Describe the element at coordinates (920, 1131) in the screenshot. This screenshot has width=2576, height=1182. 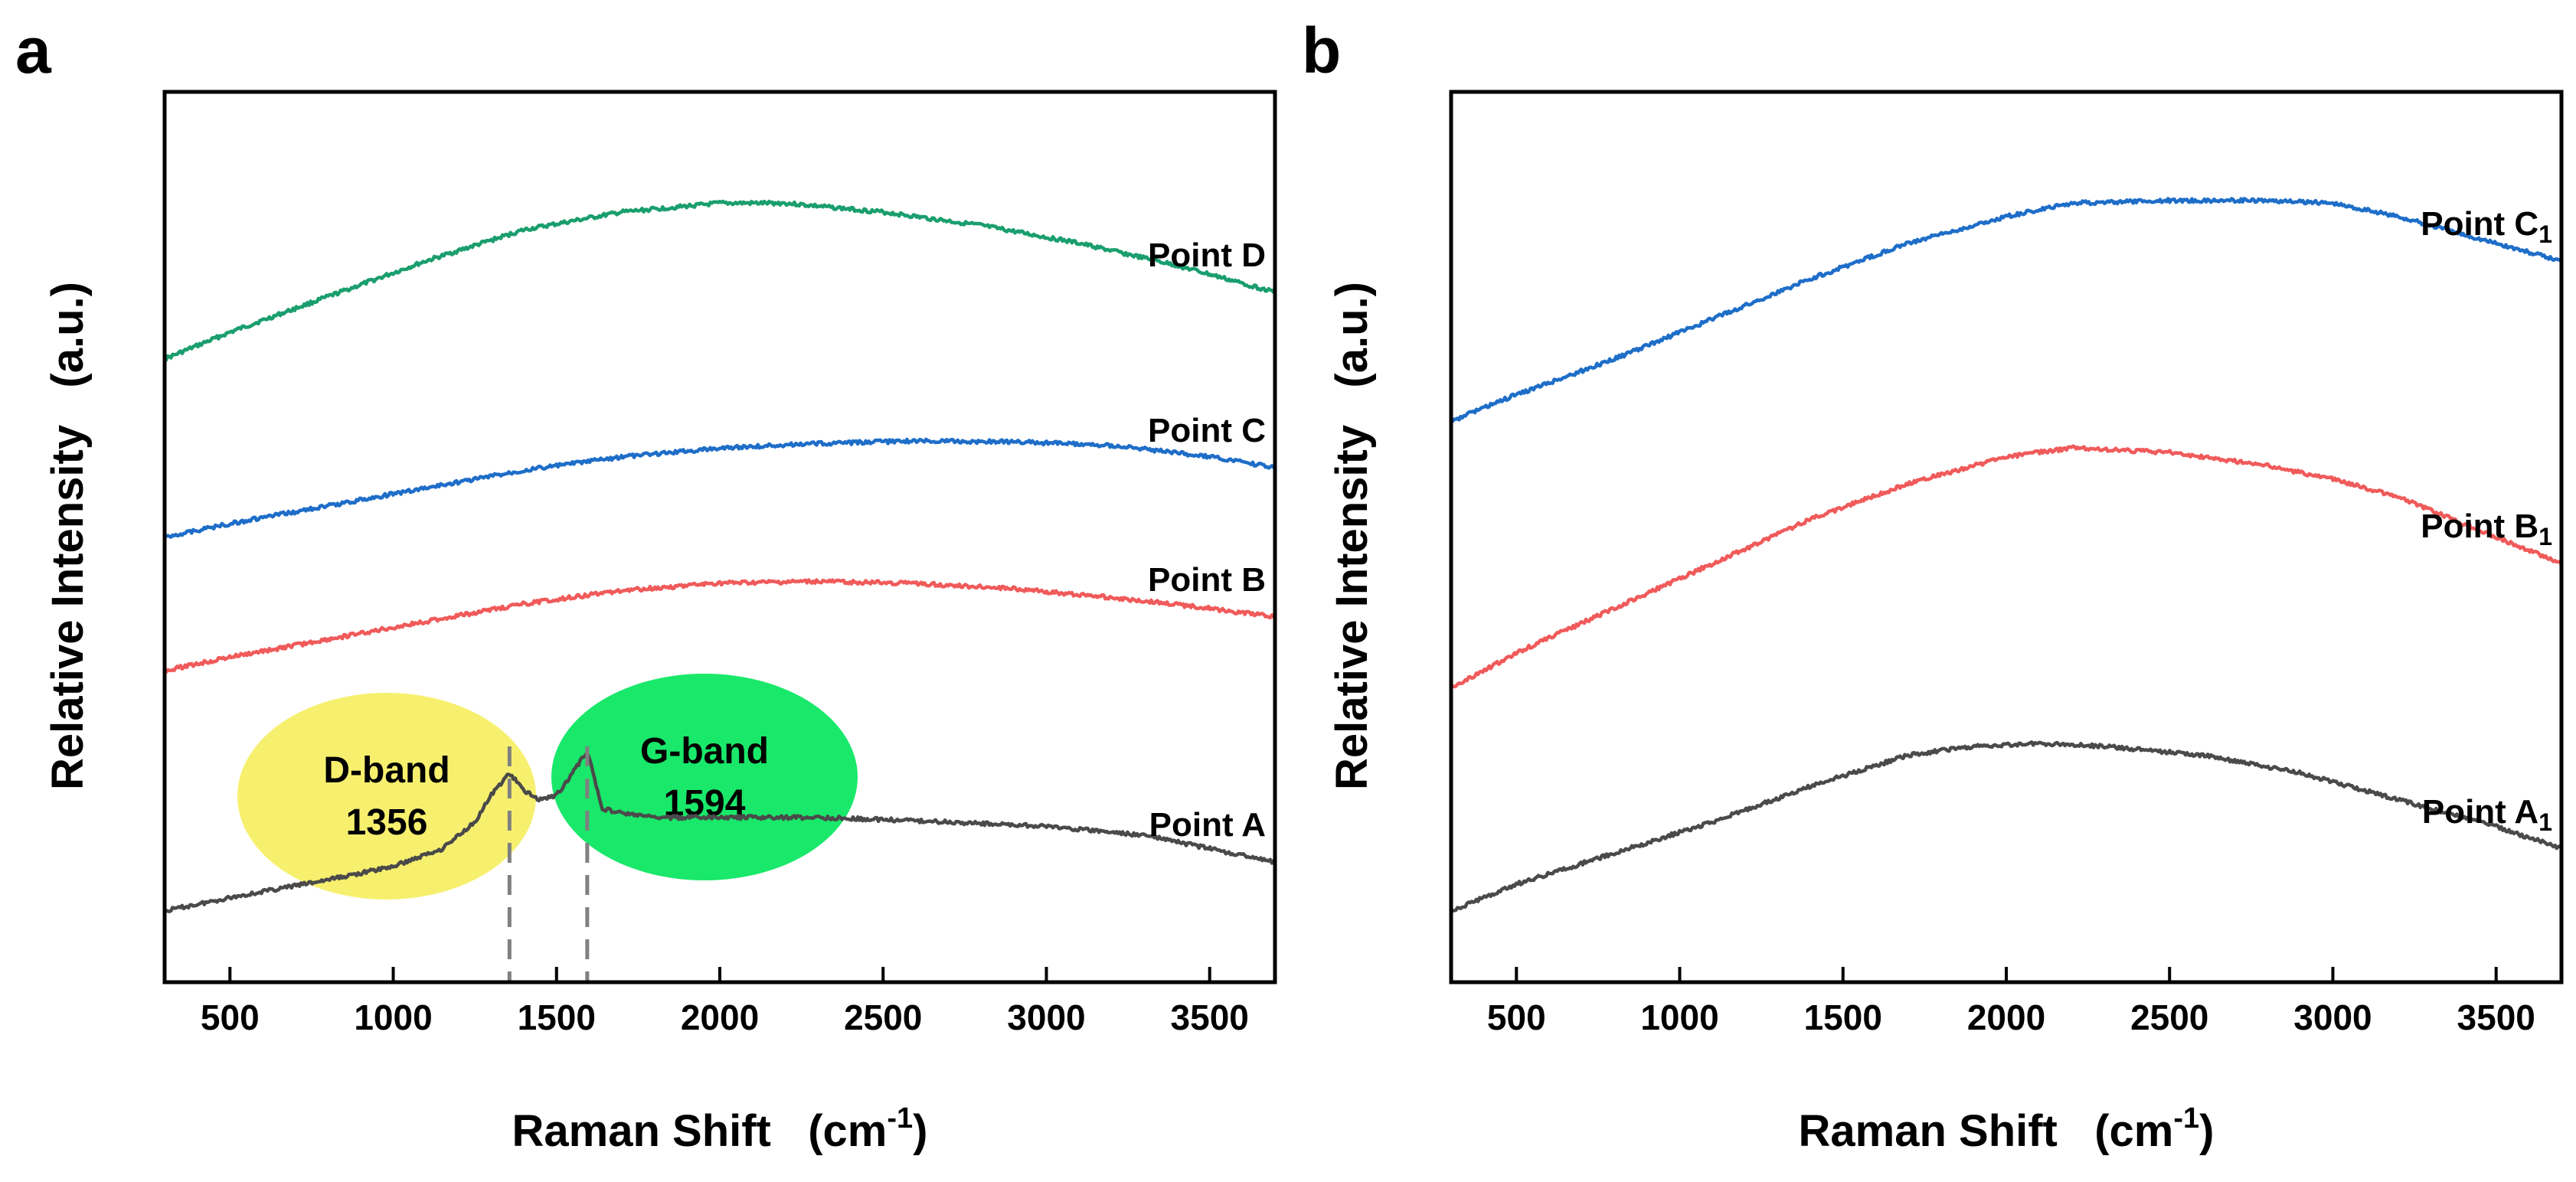
I see `panel-a-x-axis-unit-close: )` at that location.